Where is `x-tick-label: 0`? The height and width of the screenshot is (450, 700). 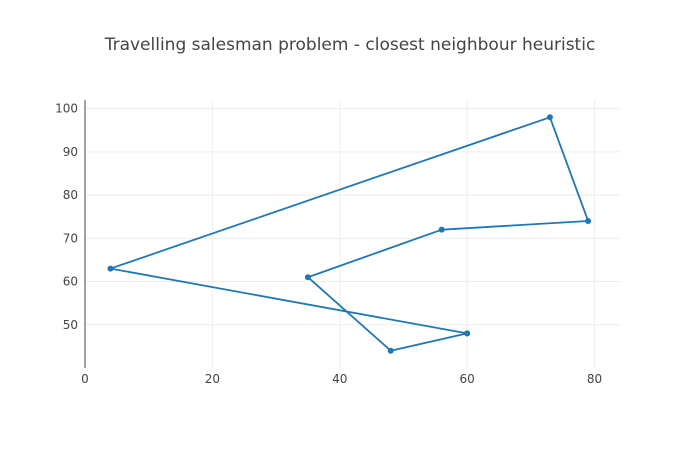
x-tick-label: 0 is located at coordinates (85, 379).